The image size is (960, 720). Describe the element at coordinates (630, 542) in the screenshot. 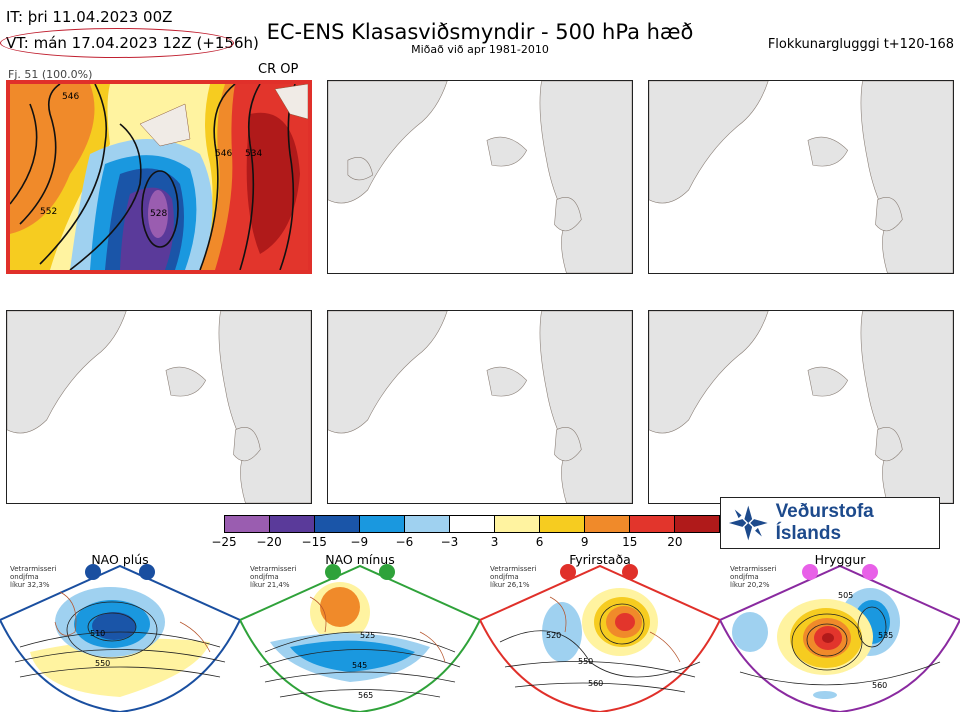

I see `colorbar-tick-label: 15` at that location.